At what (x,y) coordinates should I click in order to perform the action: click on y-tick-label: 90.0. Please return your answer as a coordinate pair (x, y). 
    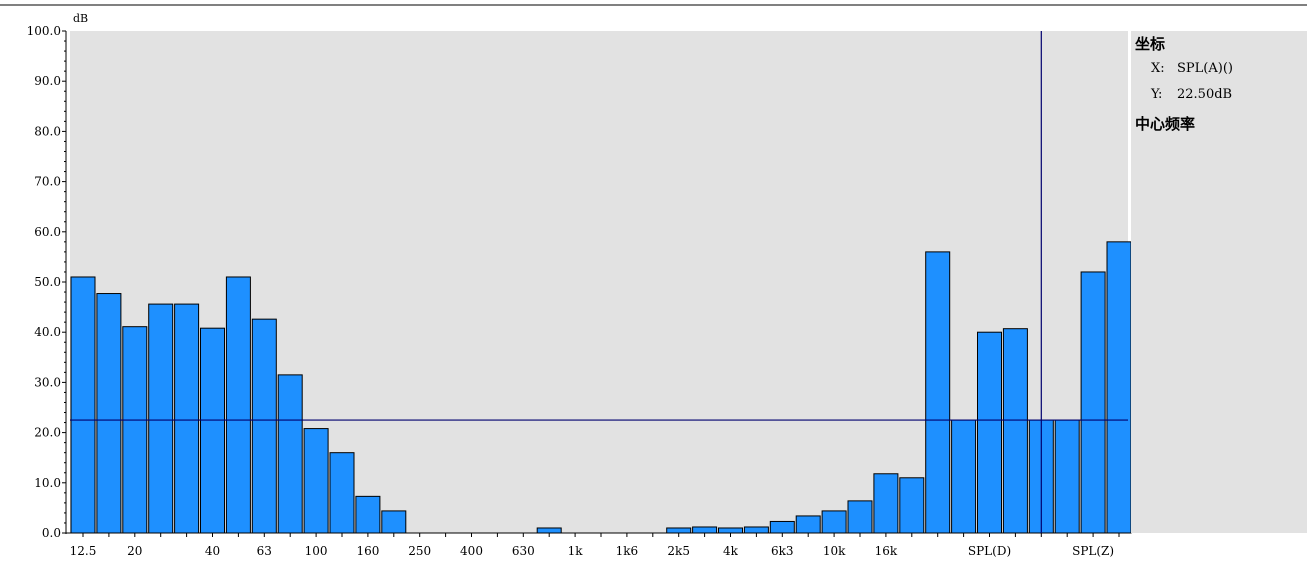
    Looking at the image, I should click on (47, 81).